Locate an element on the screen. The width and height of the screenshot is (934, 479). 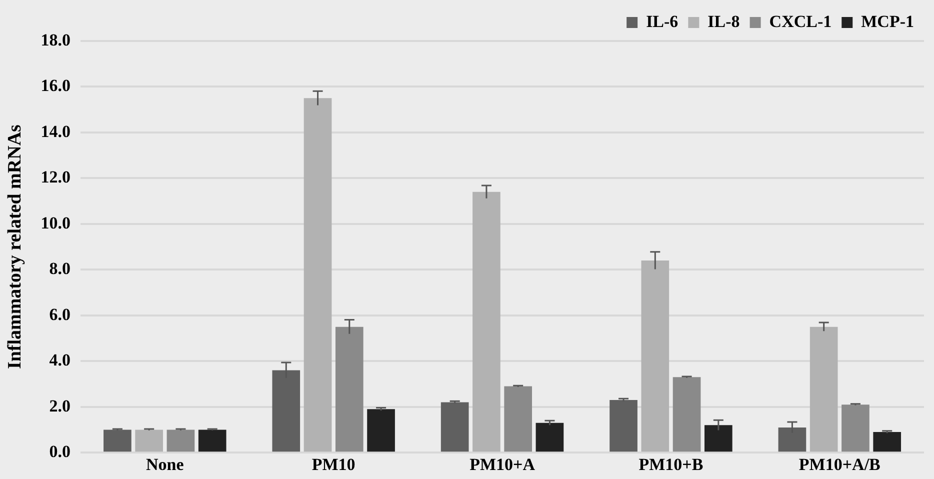
x-tick-label: None is located at coordinates (165, 464).